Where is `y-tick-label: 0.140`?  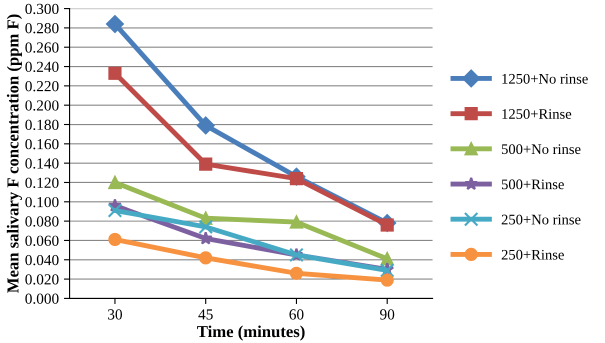 y-tick-label: 0.140 is located at coordinates (42, 163).